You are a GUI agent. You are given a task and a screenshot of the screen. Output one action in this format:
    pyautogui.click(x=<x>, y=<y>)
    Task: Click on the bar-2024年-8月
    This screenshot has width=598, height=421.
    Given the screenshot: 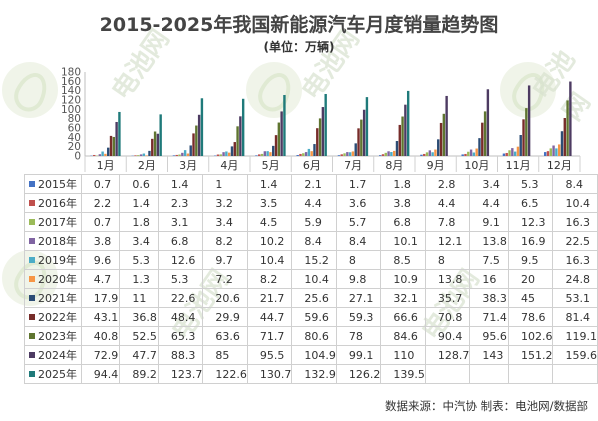 What is the action you would take?
    pyautogui.click(x=405, y=130)
    